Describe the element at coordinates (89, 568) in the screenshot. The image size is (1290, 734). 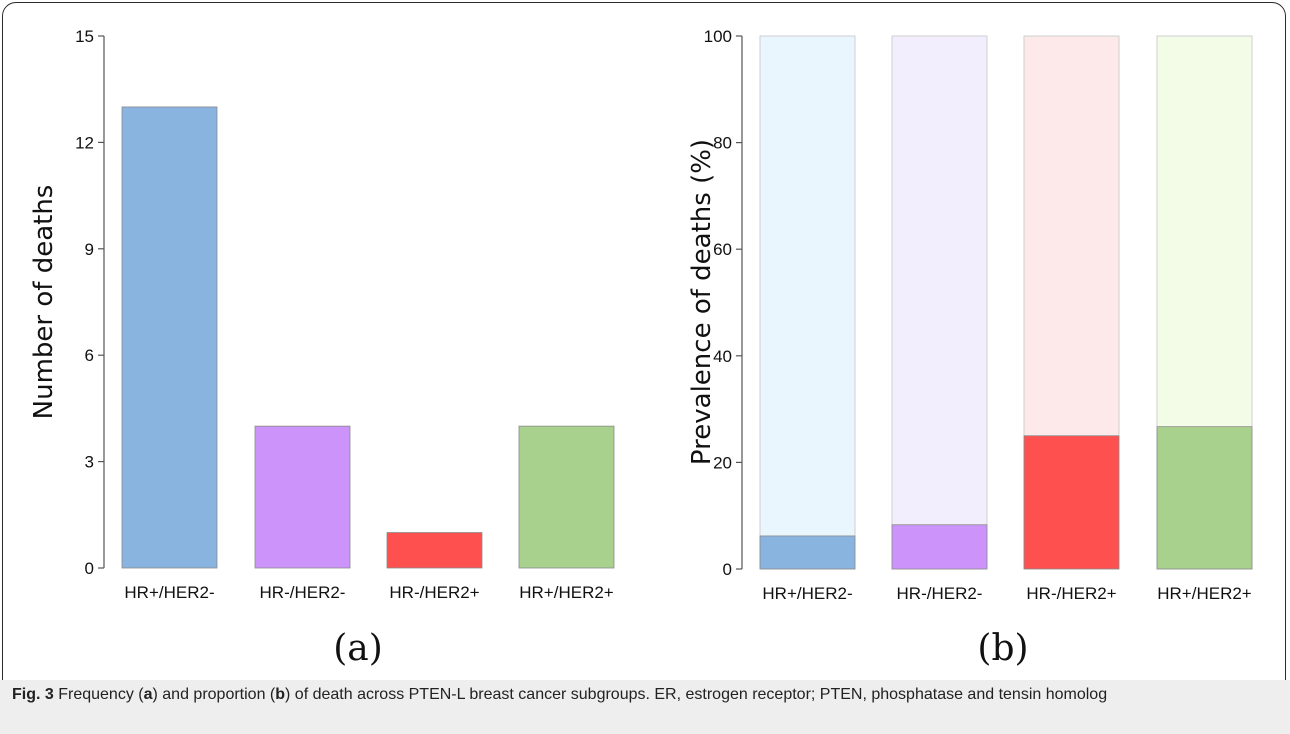
I see `panel-a-y-tick-label-0: 0` at that location.